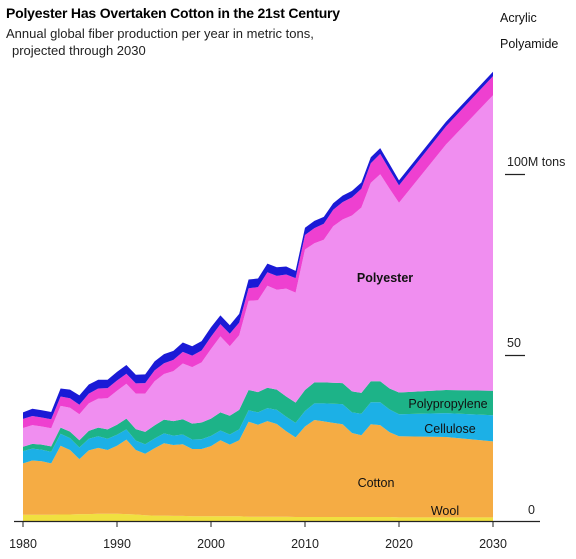  What do you see at coordinates (258, 517) in the screenshot?
I see `area-wool` at bounding box center [258, 517].